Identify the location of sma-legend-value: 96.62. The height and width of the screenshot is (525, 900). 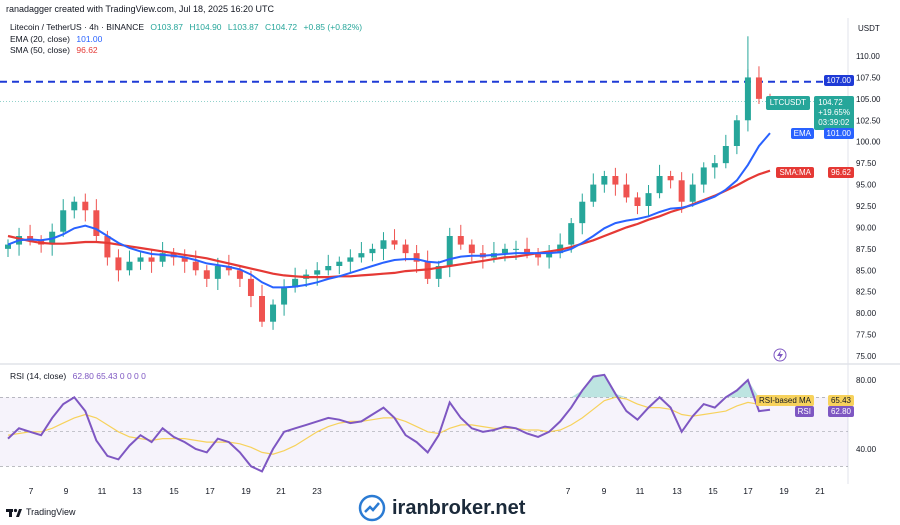
(87, 50).